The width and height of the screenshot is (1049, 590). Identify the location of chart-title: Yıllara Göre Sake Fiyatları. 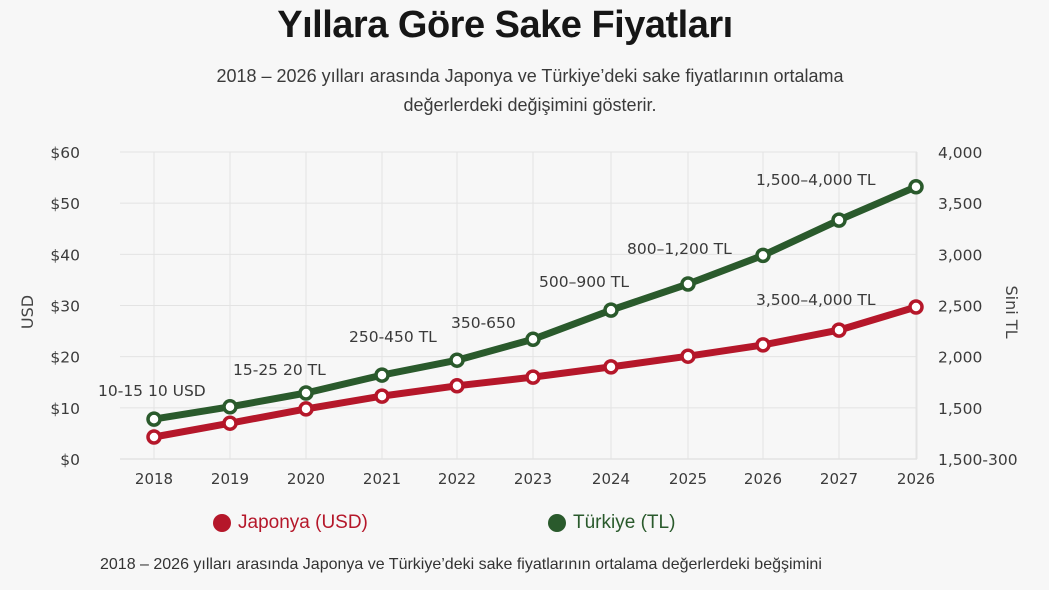
(505, 25).